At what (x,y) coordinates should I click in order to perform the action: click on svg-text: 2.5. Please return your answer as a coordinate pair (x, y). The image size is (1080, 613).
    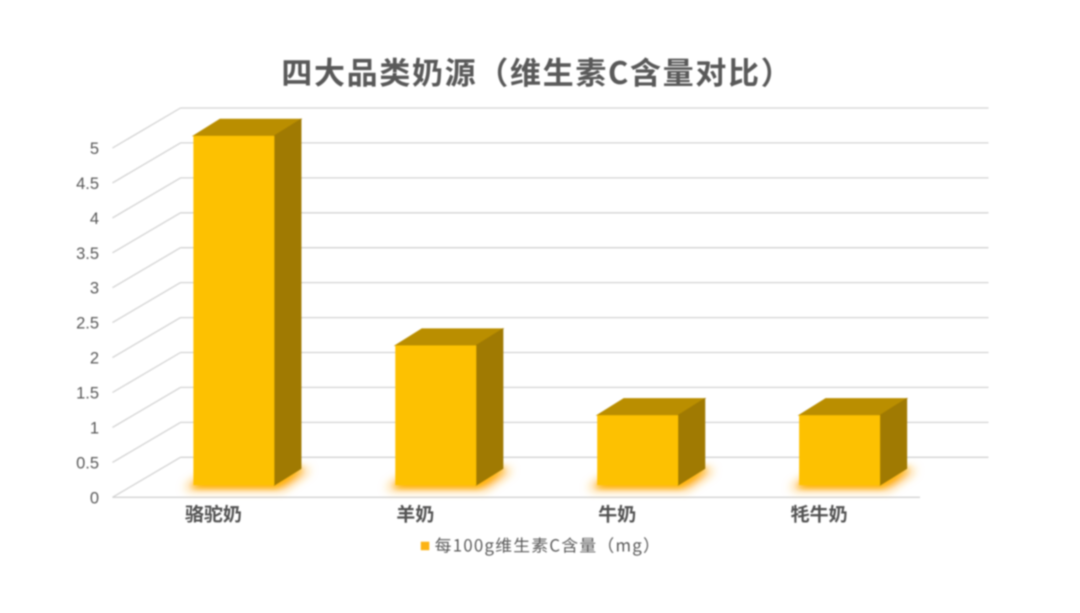
    Looking at the image, I should click on (87, 324).